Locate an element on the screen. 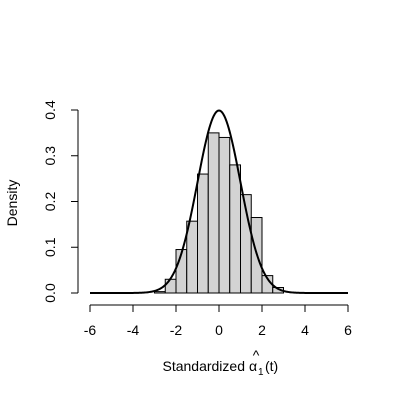  x-tick-label: 0 is located at coordinates (219, 330).